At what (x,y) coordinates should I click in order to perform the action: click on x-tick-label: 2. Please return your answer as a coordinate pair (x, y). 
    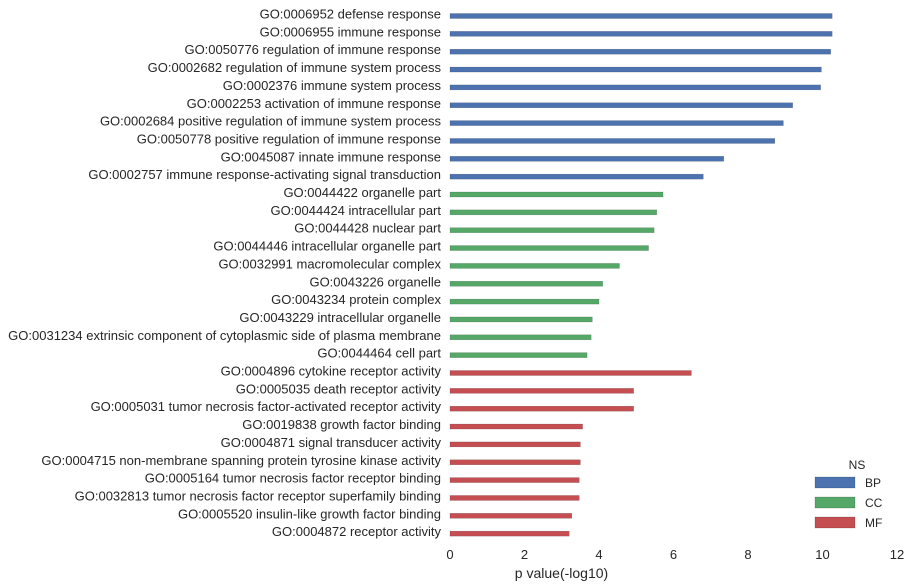
    Looking at the image, I should click on (524, 554).